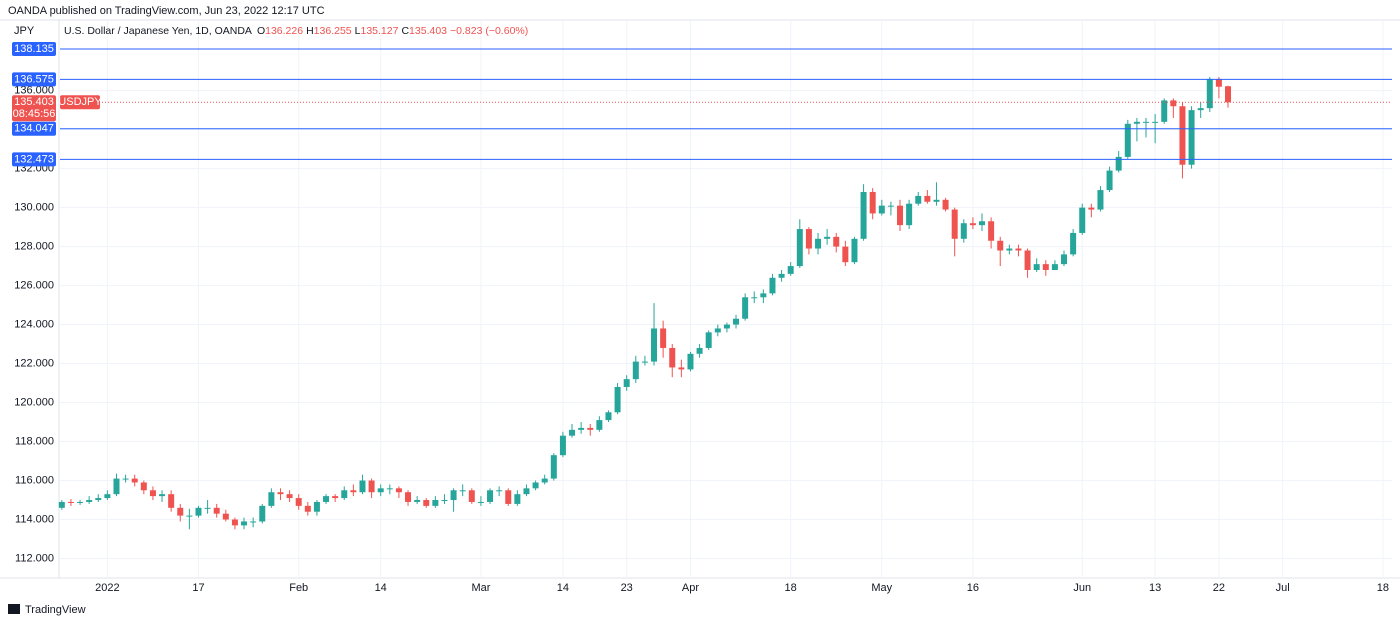 Image resolution: width=1400 pixels, height=624 pixels. What do you see at coordinates (198, 588) in the screenshot?
I see `x-tick-label: 17` at bounding box center [198, 588].